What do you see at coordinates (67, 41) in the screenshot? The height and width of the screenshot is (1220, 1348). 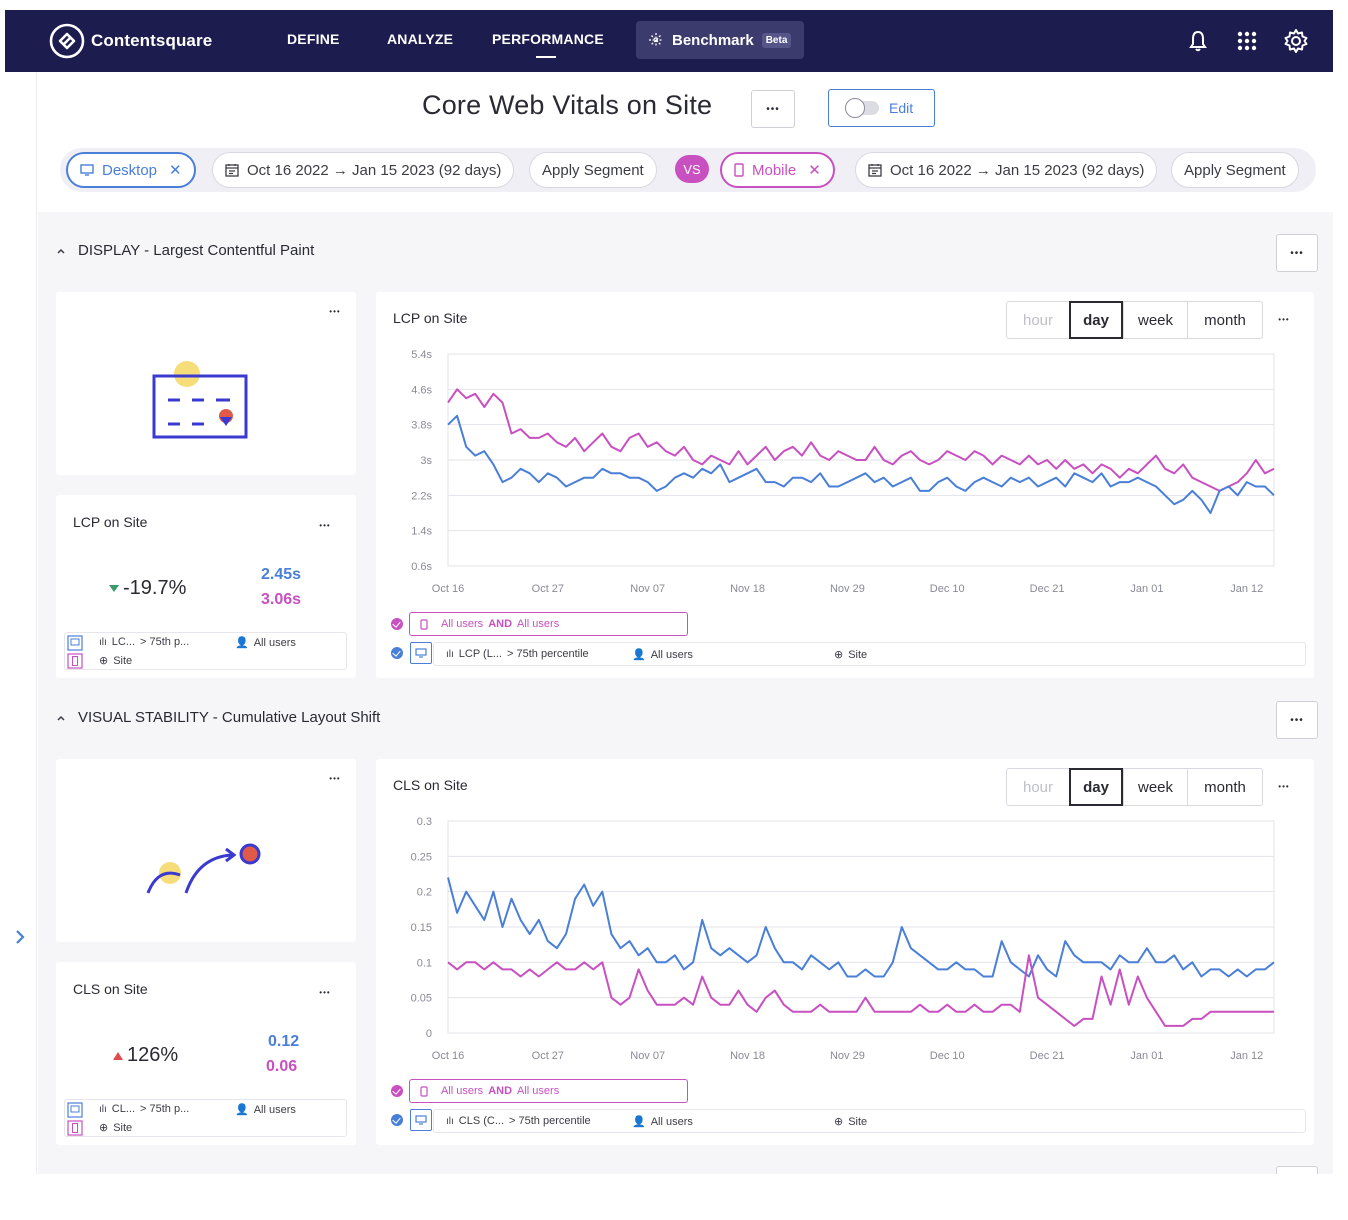 I see `contentsquare-logo-icon` at bounding box center [67, 41].